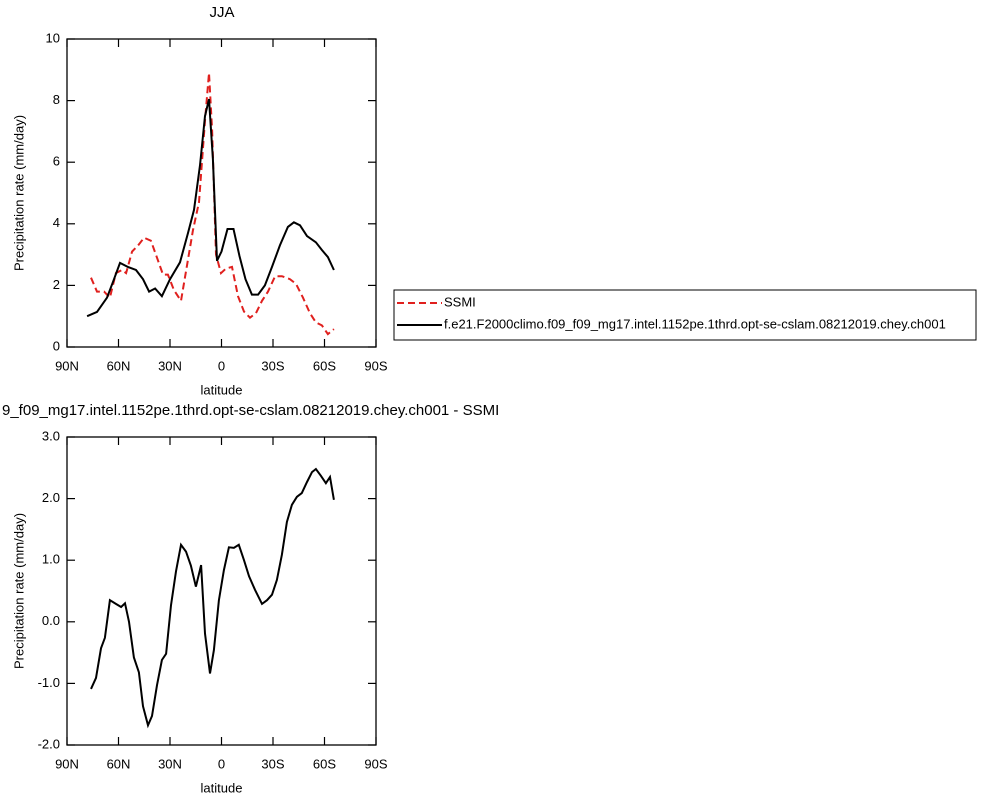 The height and width of the screenshot is (800, 983). I want to click on y-tick-label: 10, so click(53, 37).